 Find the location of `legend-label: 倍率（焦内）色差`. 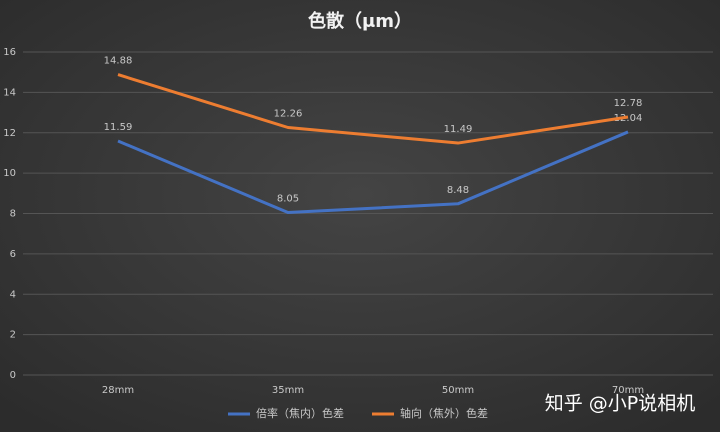

legend-label: 倍率（焦内）色差 is located at coordinates (300, 413).